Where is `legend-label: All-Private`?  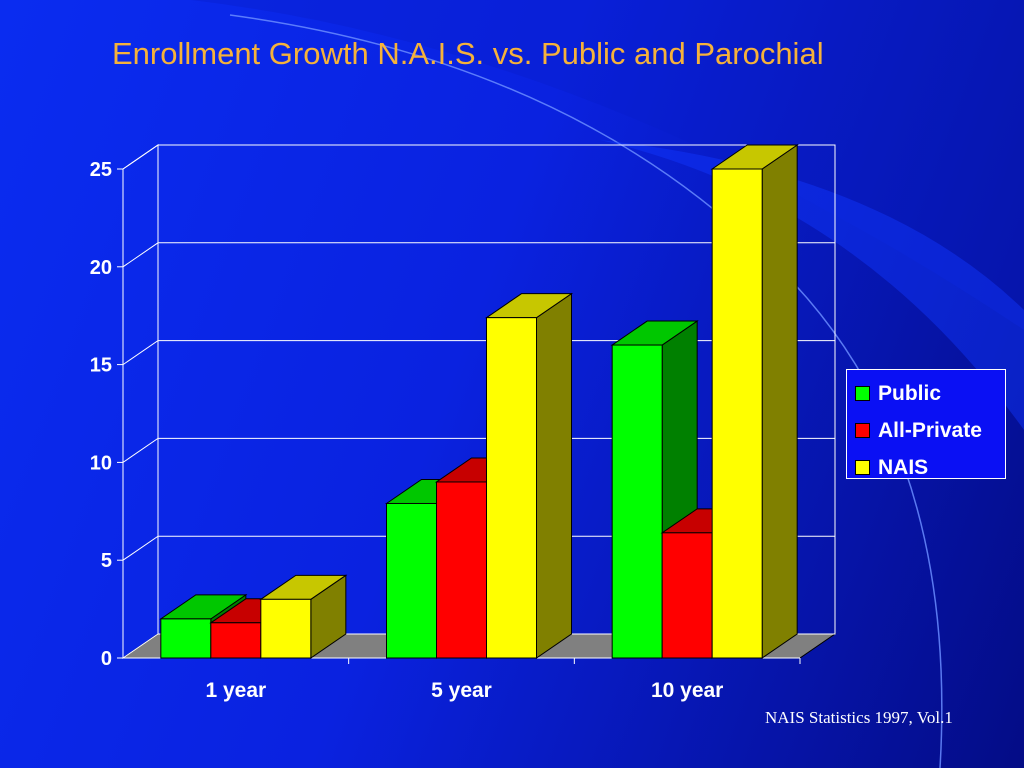
legend-label: All-Private is located at coordinates (930, 430).